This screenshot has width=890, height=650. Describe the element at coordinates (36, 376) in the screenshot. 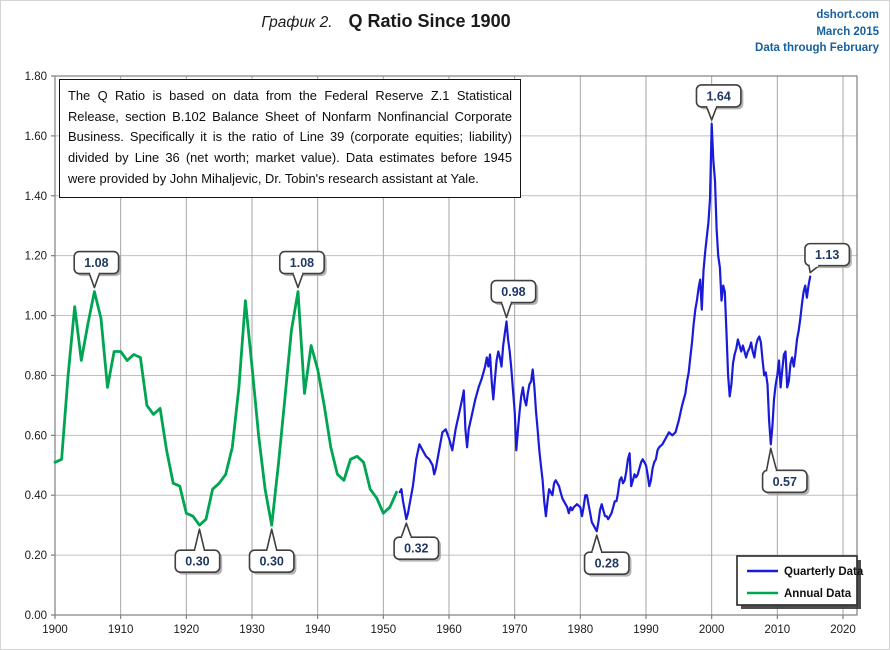

I see `y-tick-label: 0.80` at that location.